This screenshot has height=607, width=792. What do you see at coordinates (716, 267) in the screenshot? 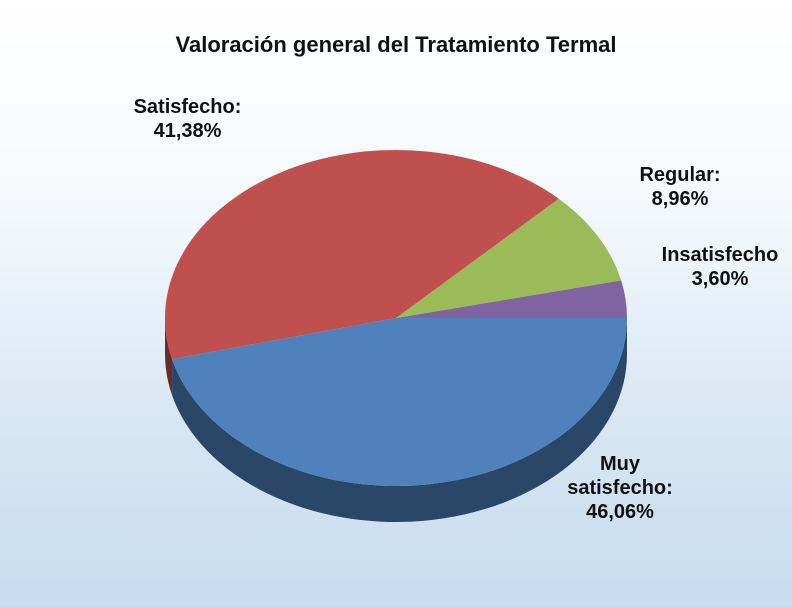
I see `data-label: Insatisfecho 3,60%` at bounding box center [716, 267].